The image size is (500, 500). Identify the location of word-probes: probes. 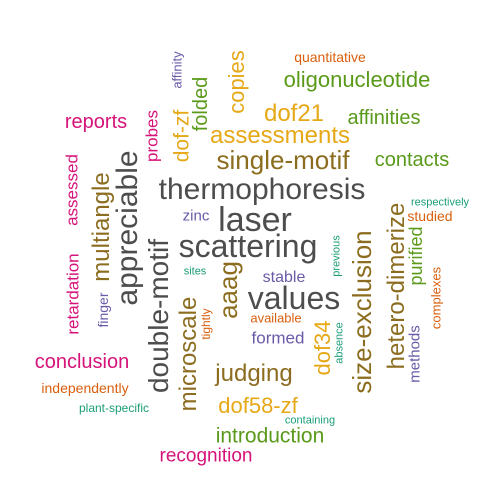
(152, 136).